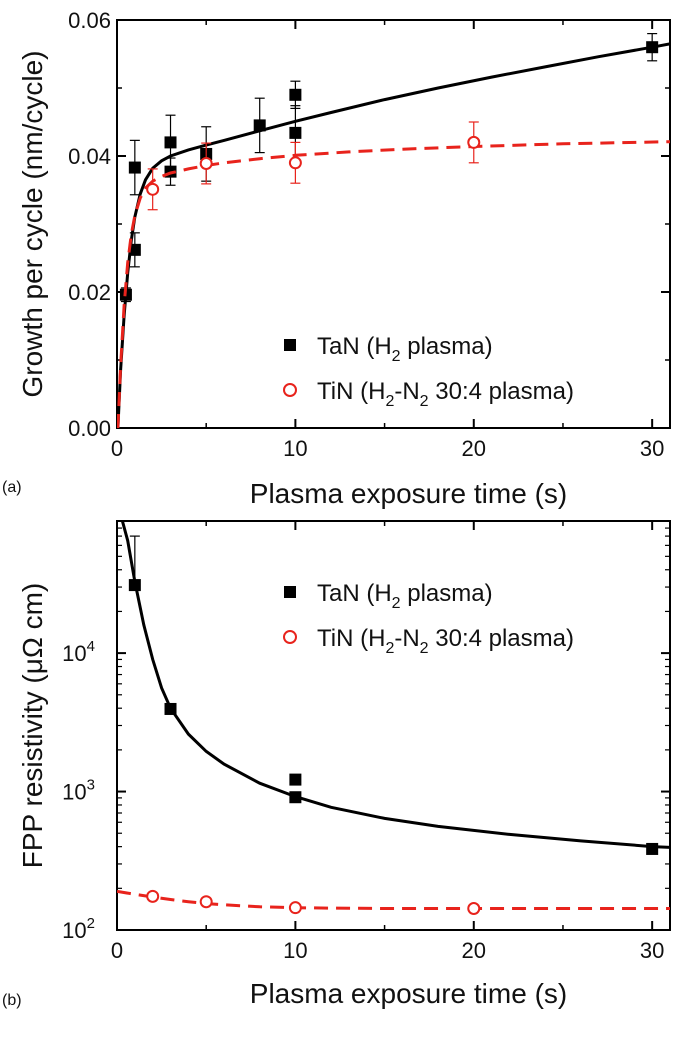 This screenshot has height=1050, width=677. I want to click on y-tick-label: 0.06, so click(89, 20).